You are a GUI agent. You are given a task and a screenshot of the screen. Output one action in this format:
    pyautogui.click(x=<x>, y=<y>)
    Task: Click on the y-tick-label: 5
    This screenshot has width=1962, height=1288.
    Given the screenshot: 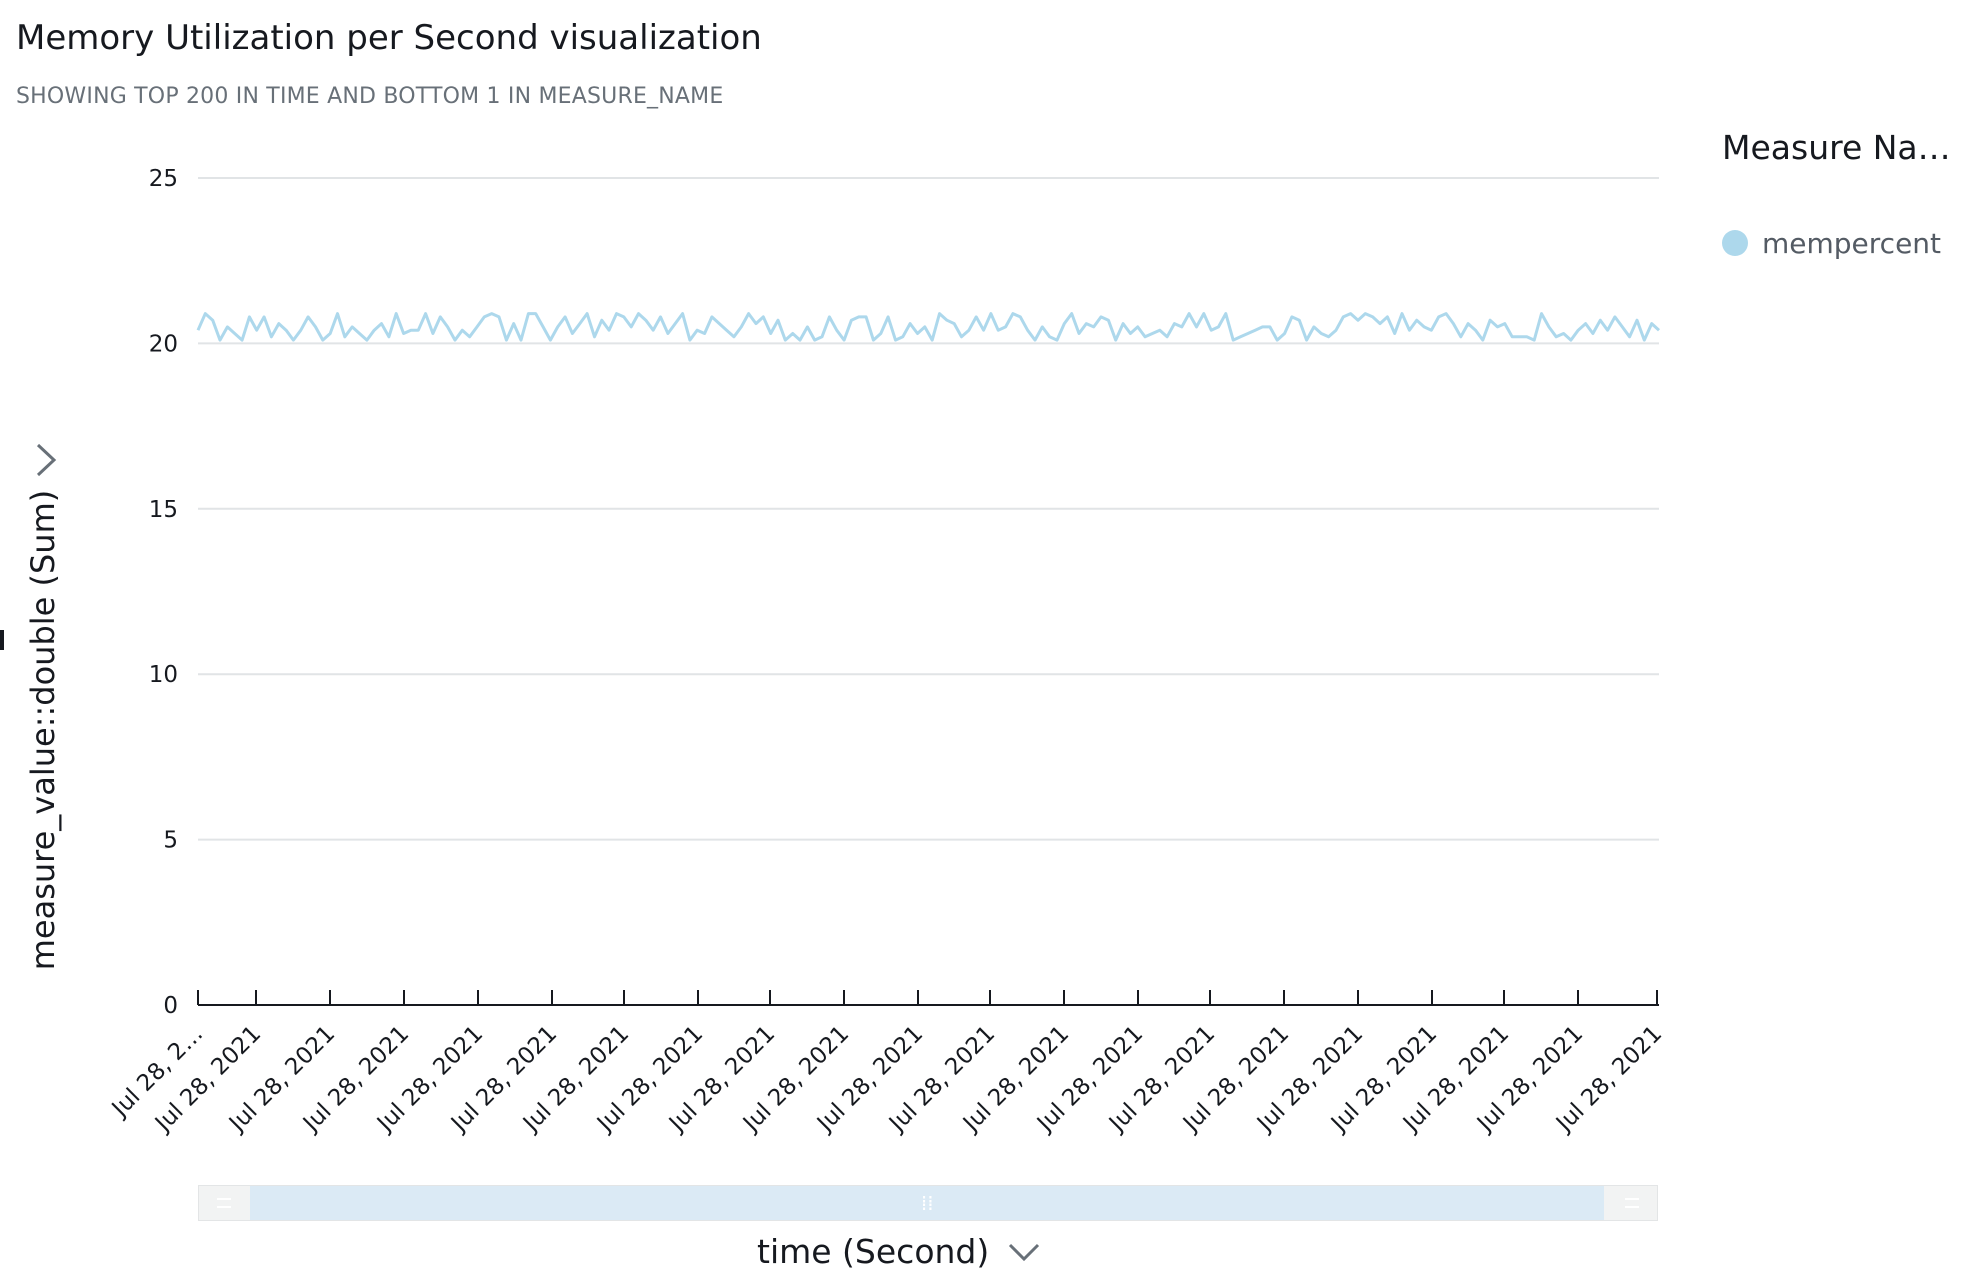 What is the action you would take?
    pyautogui.click(x=170, y=841)
    